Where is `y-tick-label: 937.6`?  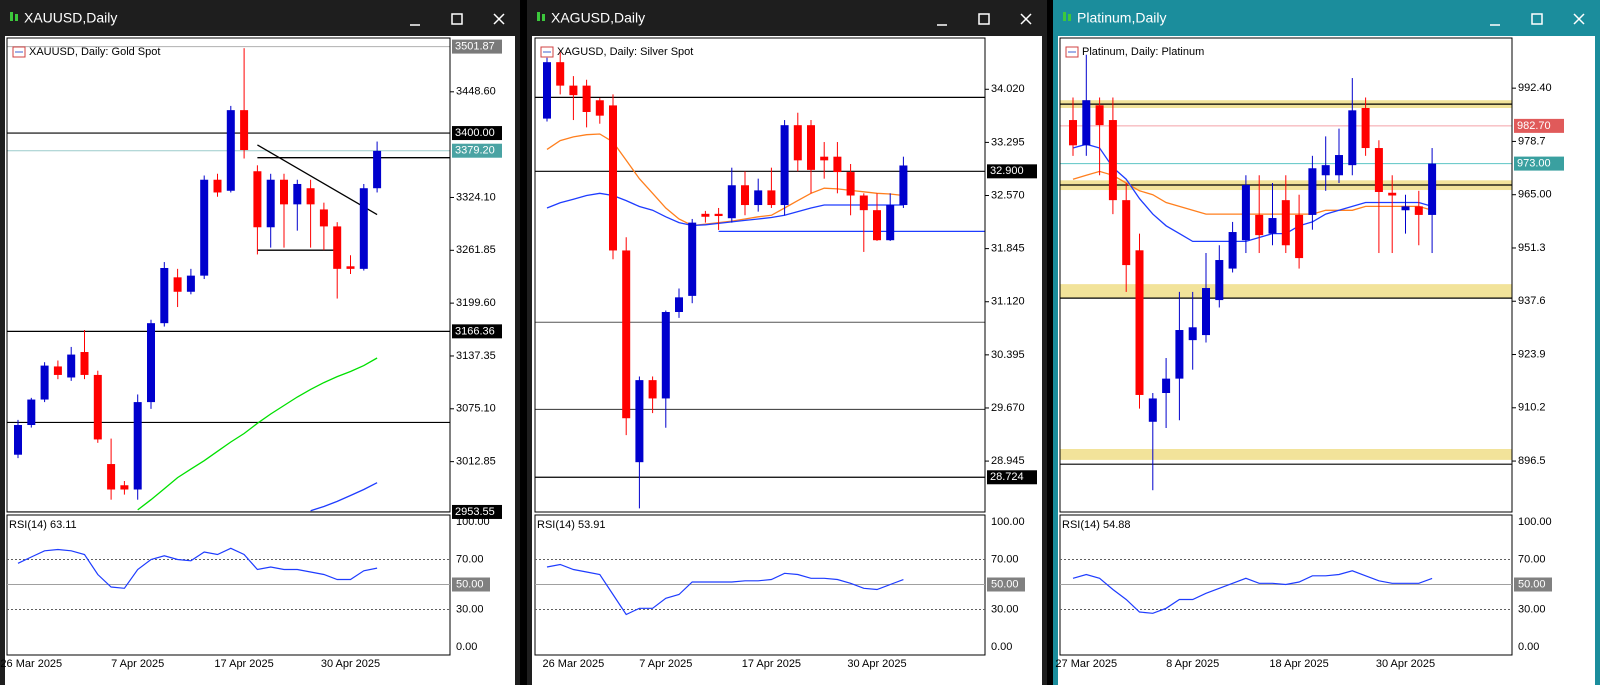 y-tick-label: 937.6 is located at coordinates (1532, 301).